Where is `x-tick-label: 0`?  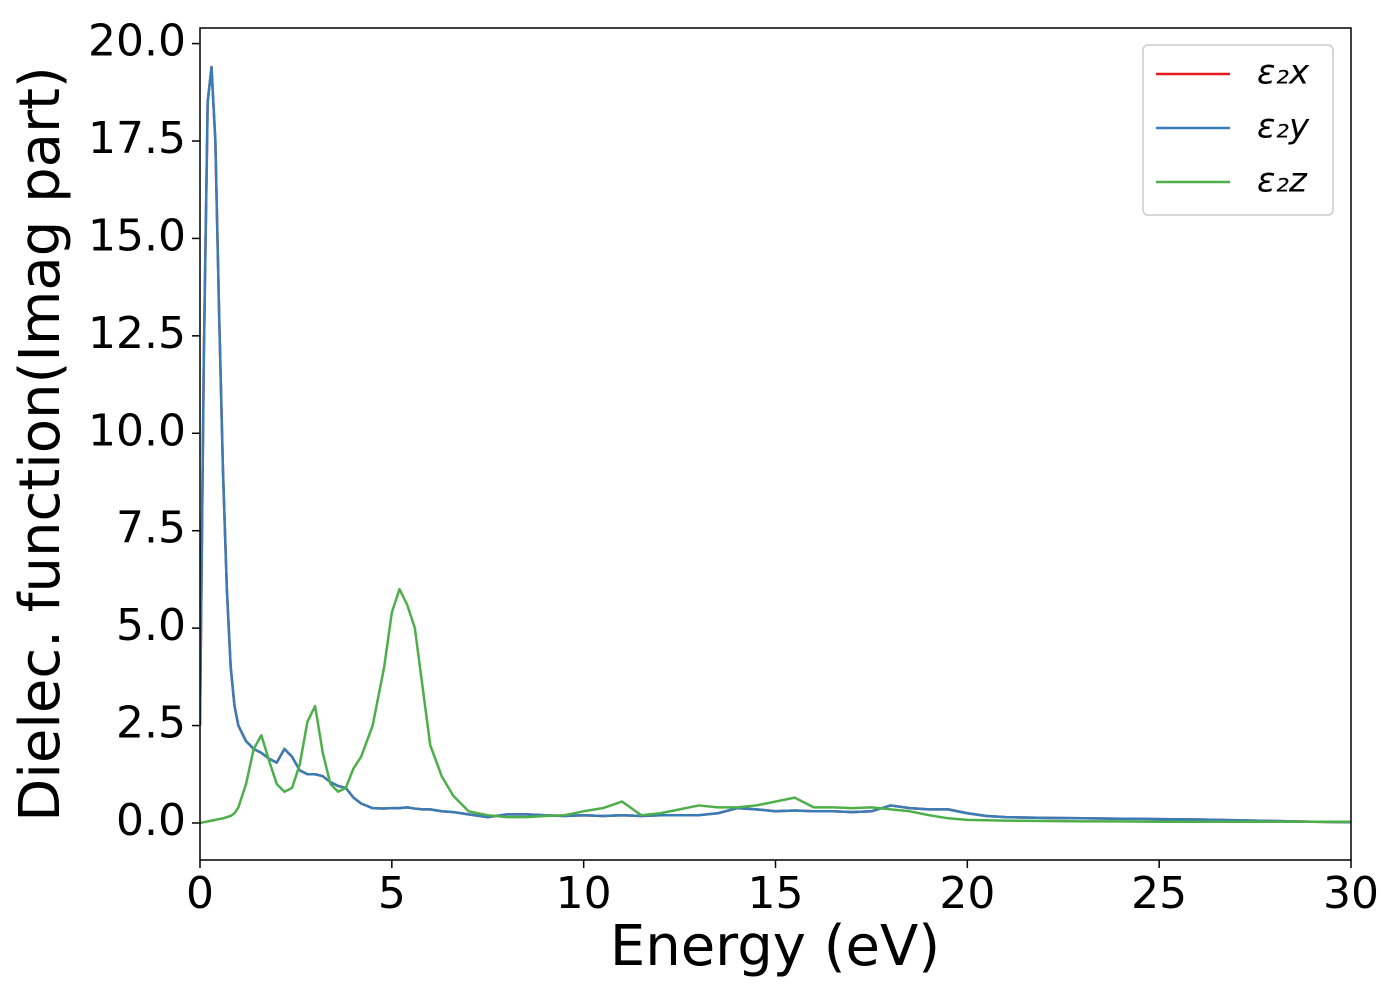 x-tick-label: 0 is located at coordinates (200, 893).